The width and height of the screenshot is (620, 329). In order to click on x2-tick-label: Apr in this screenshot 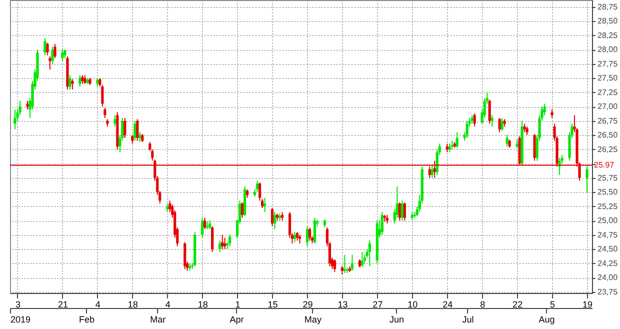, I will do `click(237, 319)`.